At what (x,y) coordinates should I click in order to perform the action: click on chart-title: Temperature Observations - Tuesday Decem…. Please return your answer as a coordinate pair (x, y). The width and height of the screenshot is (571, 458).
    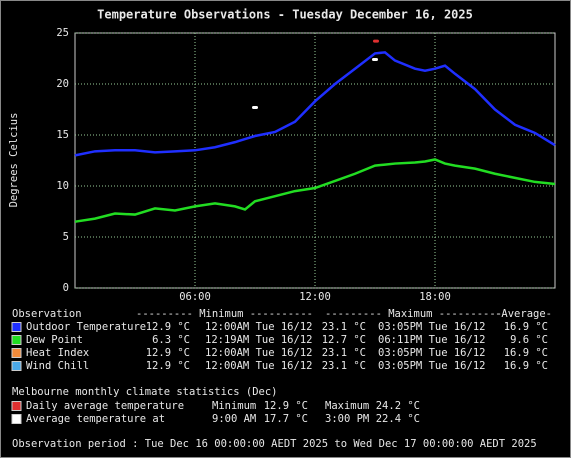
    Looking at the image, I should click on (285, 15).